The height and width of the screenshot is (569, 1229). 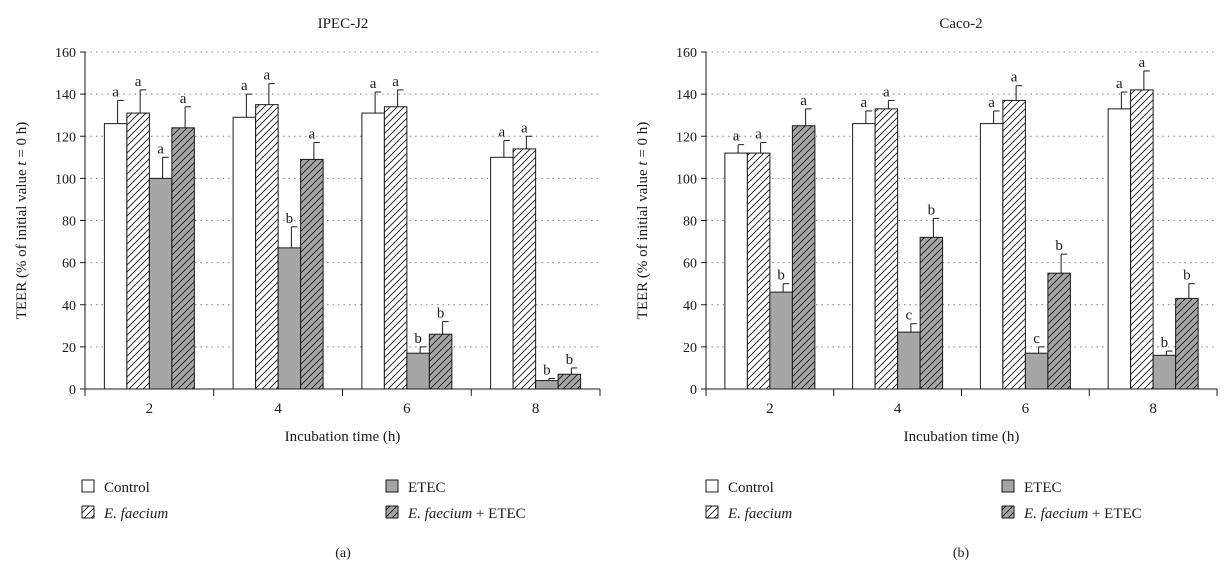 I want to click on panel-label: (a), so click(x=343, y=553).